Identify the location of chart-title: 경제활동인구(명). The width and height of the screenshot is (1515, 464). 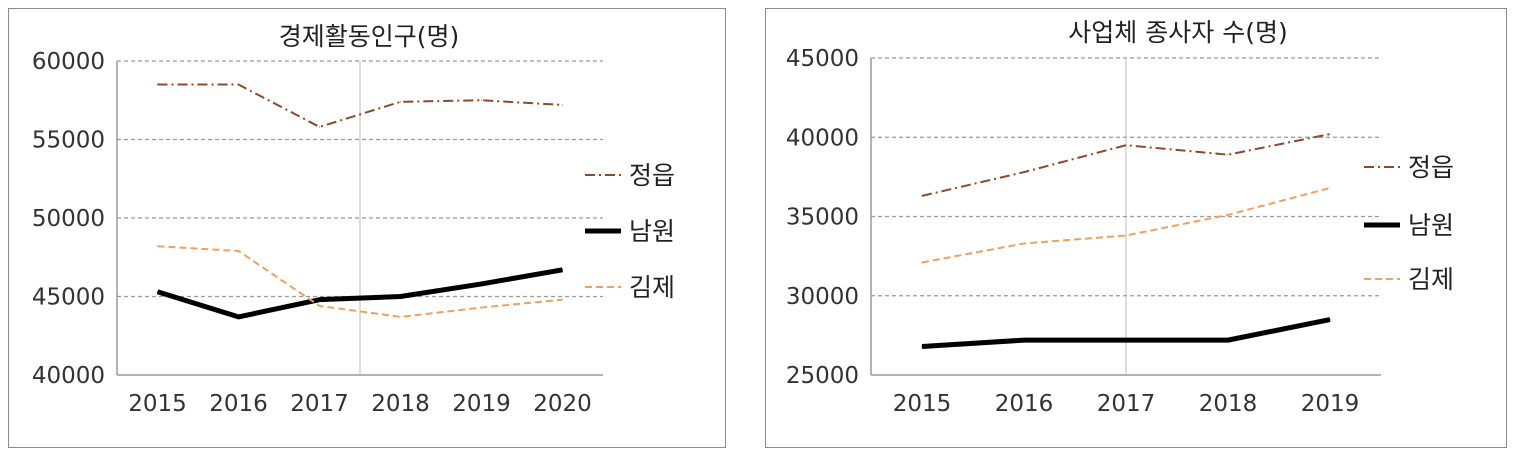
(369, 36).